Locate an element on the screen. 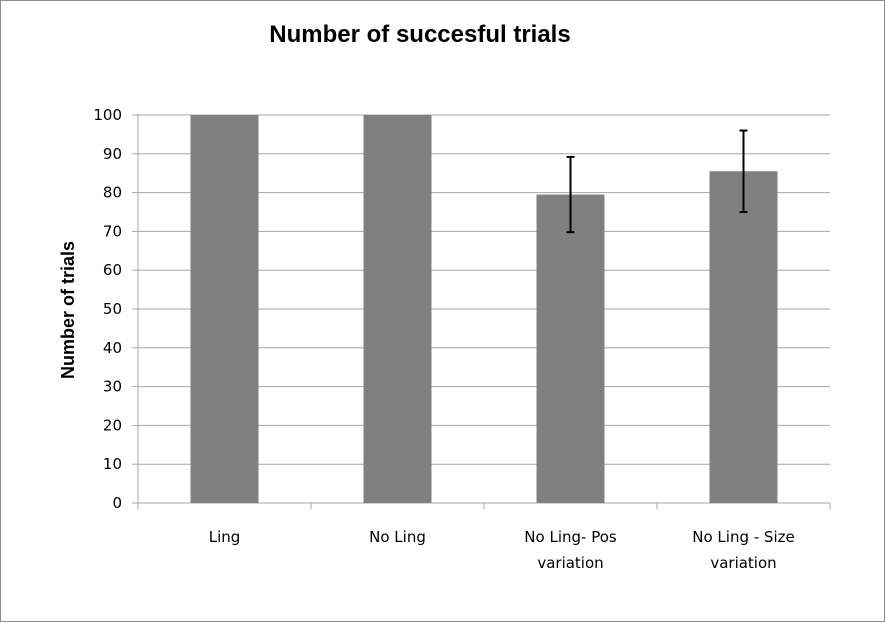 Image resolution: width=885 pixels, height=622 pixels. y-tick-label-30: 30 is located at coordinates (112, 387).